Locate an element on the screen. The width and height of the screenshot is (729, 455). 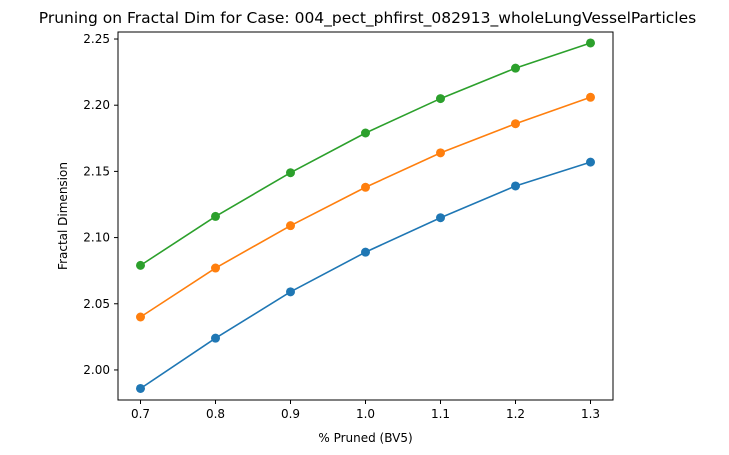
x-tick-label: 0.9 is located at coordinates (290, 414).